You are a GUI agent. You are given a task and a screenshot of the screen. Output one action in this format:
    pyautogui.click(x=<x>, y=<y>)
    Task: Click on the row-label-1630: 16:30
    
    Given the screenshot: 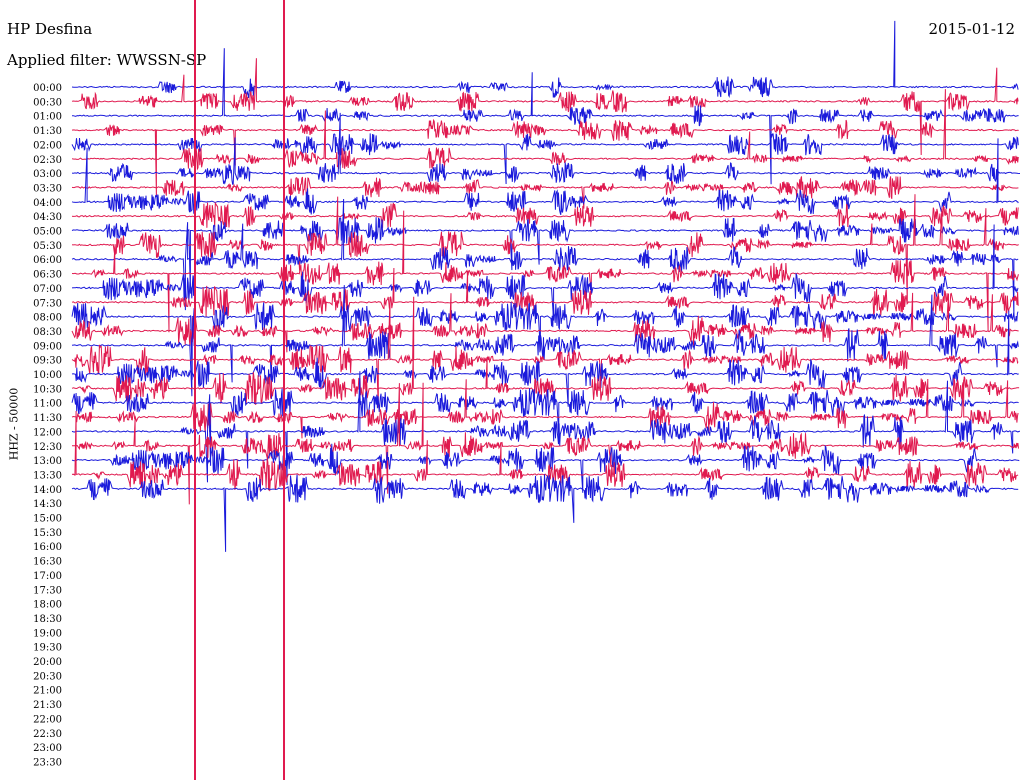 What is the action you would take?
    pyautogui.click(x=47, y=562)
    